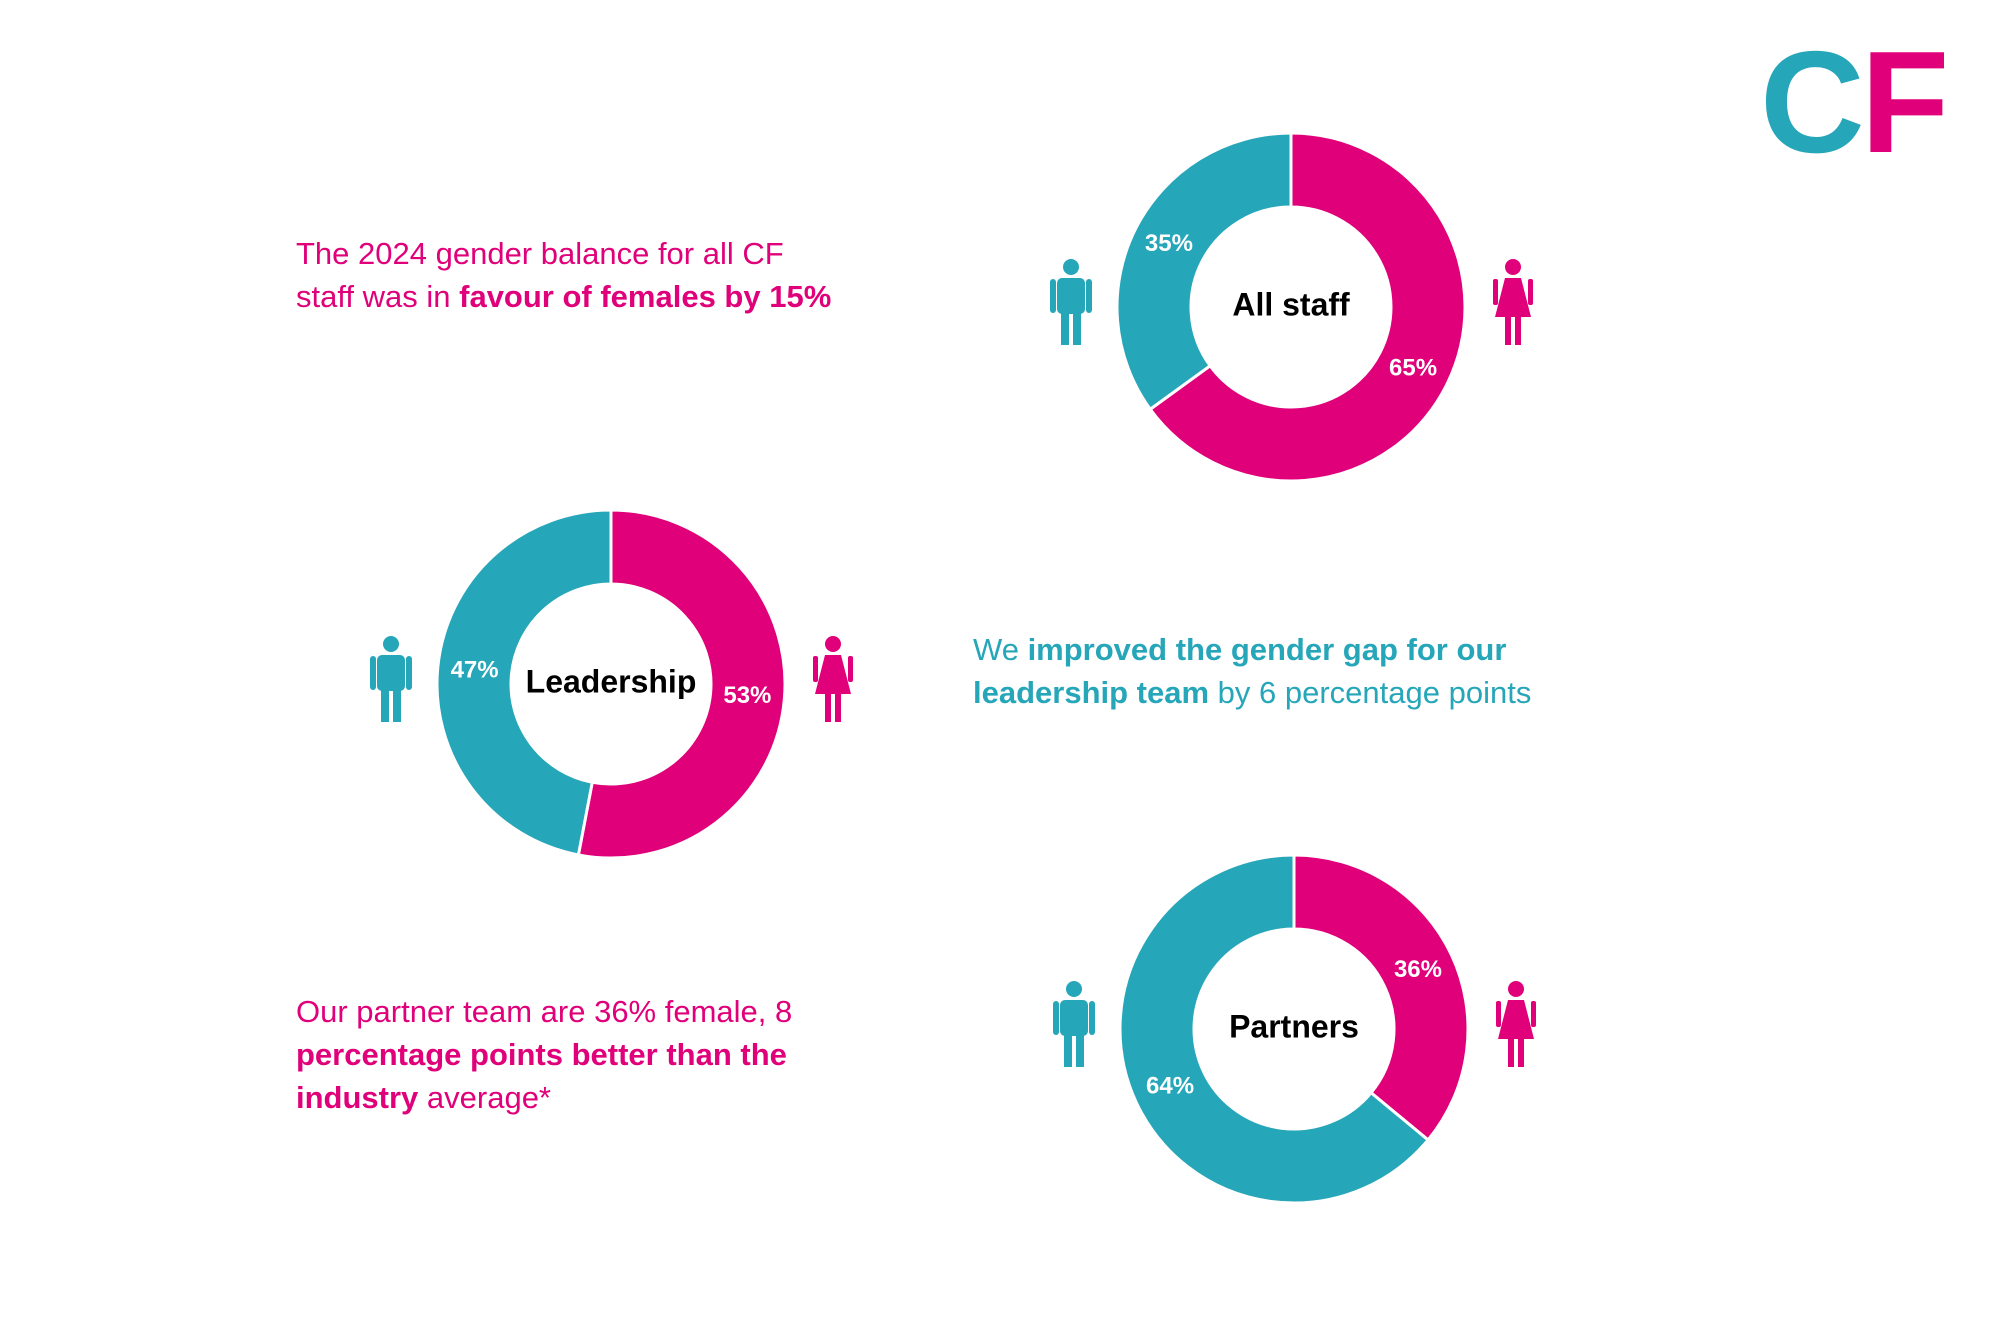  What do you see at coordinates (1169, 243) in the screenshot?
I see `value-label: 35%` at bounding box center [1169, 243].